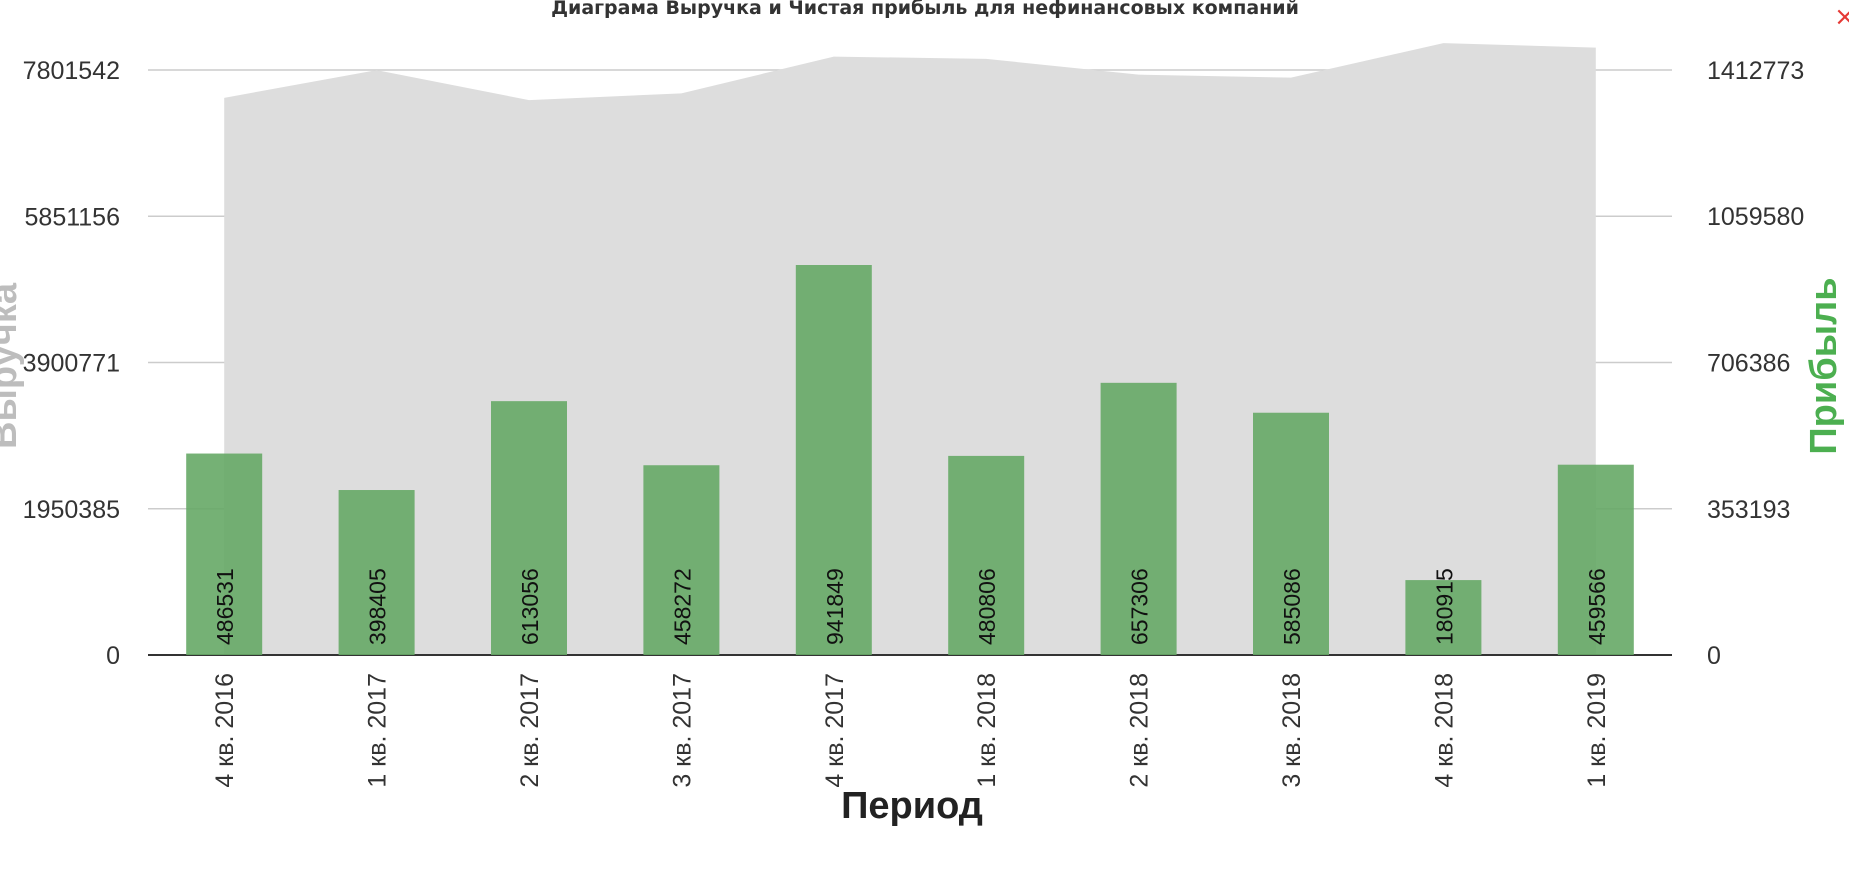  What do you see at coordinates (1292, 606) in the screenshot?
I see `bar-value-label: 585086` at bounding box center [1292, 606].